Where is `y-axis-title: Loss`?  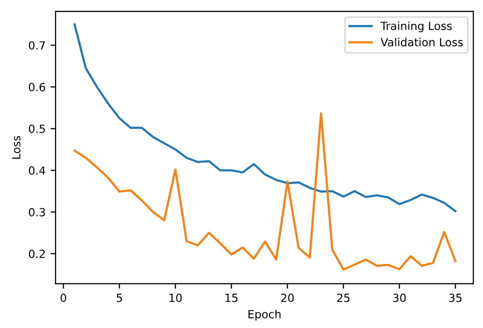 y-axis-title: Loss is located at coordinates (16, 147).